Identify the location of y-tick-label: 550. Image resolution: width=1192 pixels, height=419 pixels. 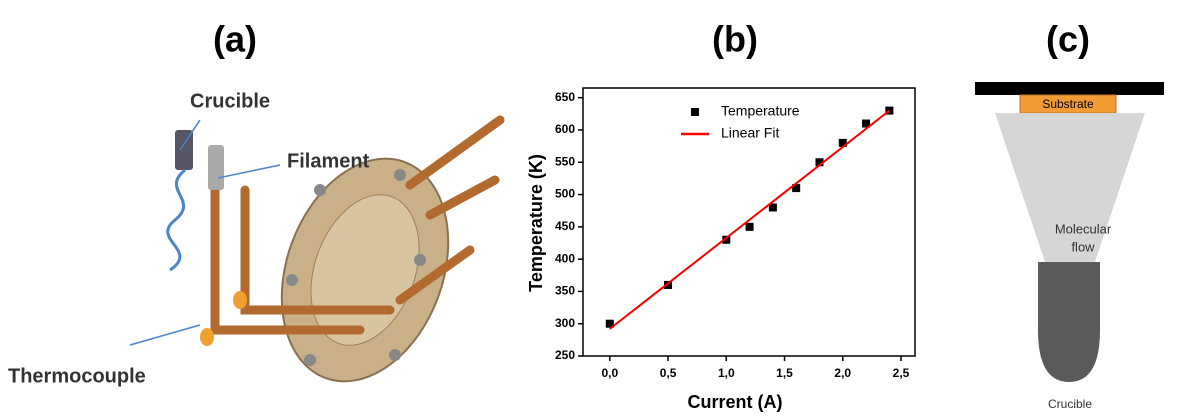
(565, 161).